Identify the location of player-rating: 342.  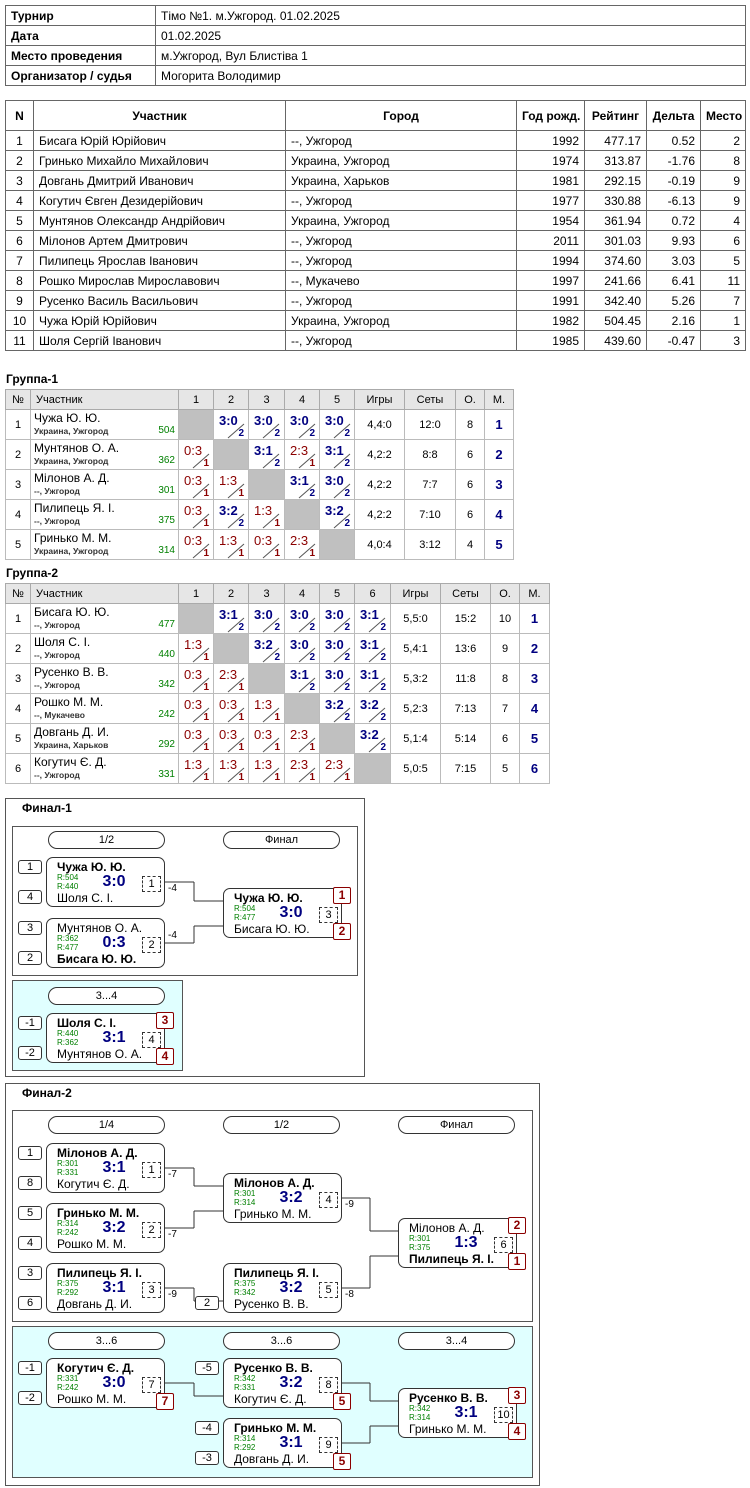
(166, 684).